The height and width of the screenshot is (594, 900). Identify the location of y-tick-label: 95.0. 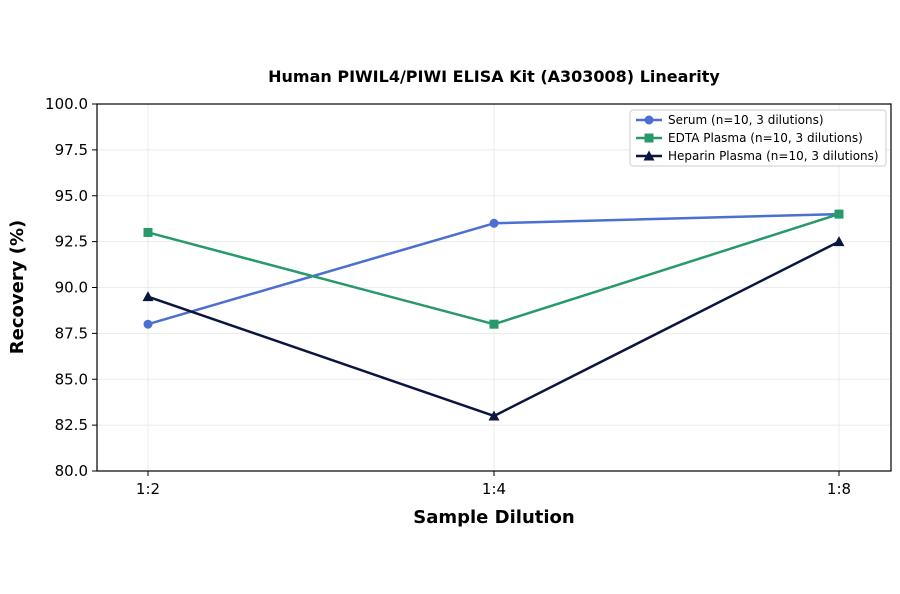
(71, 196).